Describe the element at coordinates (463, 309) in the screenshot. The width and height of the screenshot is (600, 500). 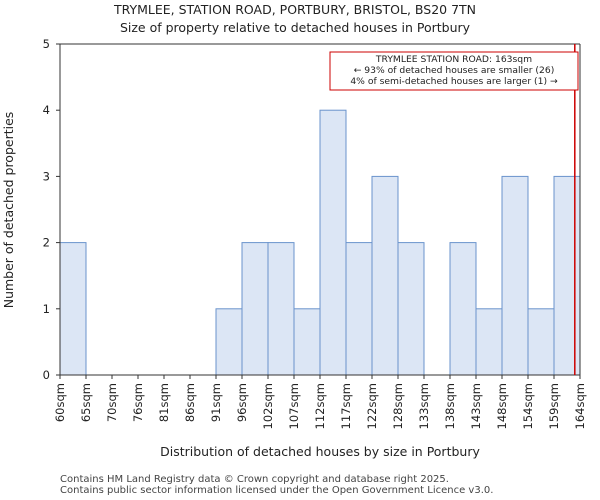
I see `bar-138sqm` at that location.